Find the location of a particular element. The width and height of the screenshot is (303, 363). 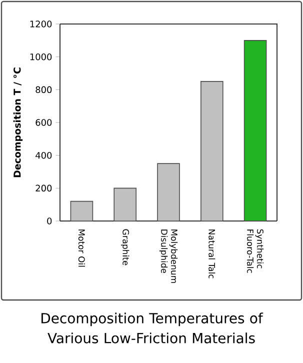

y-tick-label: 1200 is located at coordinates (41, 24).